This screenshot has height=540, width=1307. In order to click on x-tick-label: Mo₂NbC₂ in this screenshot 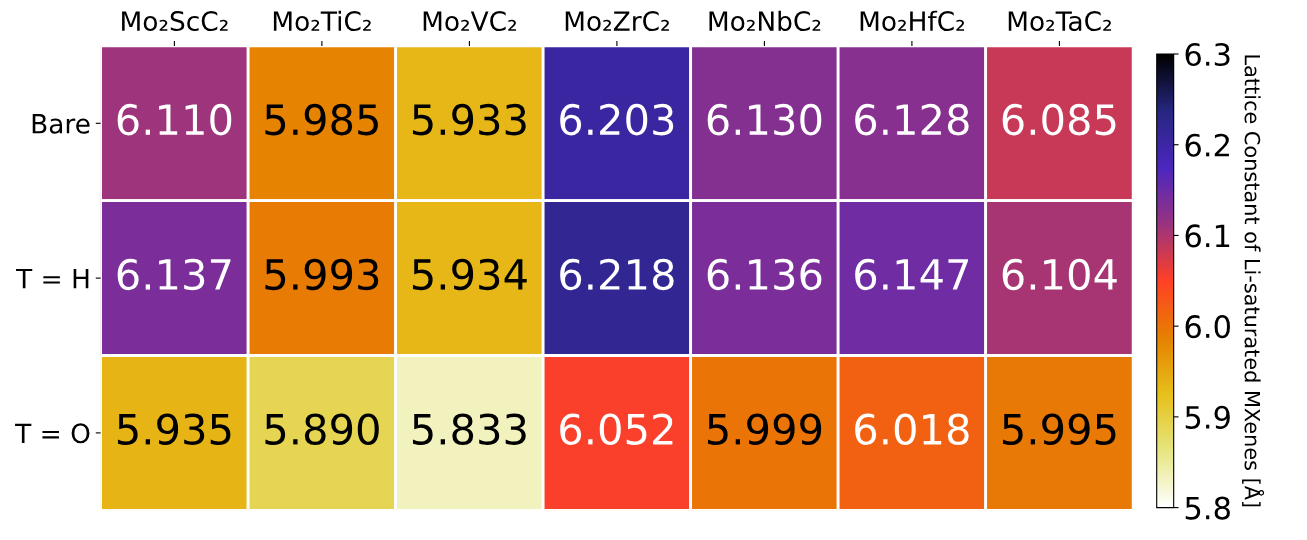, I will do `click(765, 21)`.